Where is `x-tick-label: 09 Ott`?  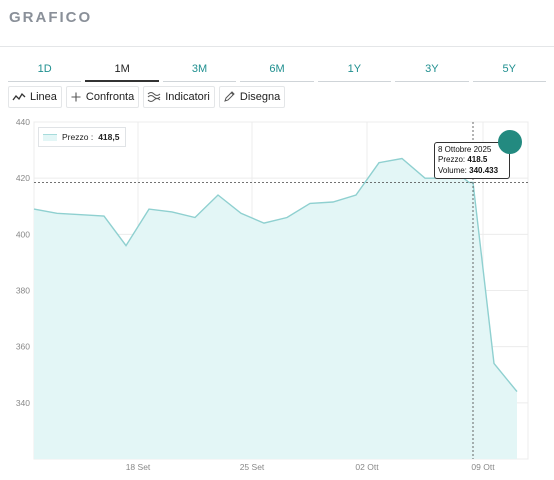
x-tick-label: 09 Ott is located at coordinates (483, 467).